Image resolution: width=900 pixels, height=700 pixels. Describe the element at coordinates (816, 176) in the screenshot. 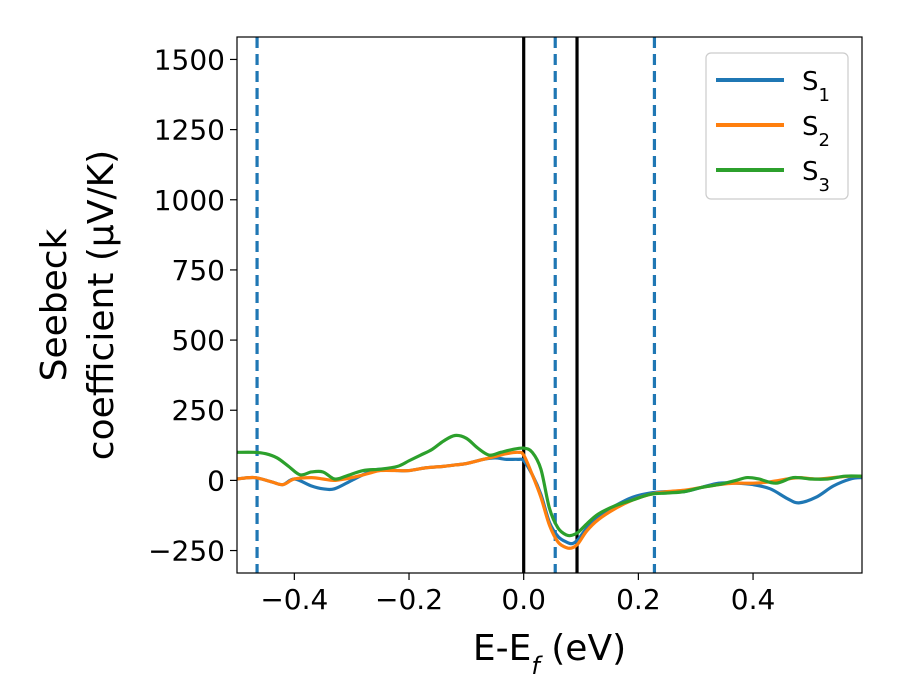

I see `legend-label: S3` at that location.